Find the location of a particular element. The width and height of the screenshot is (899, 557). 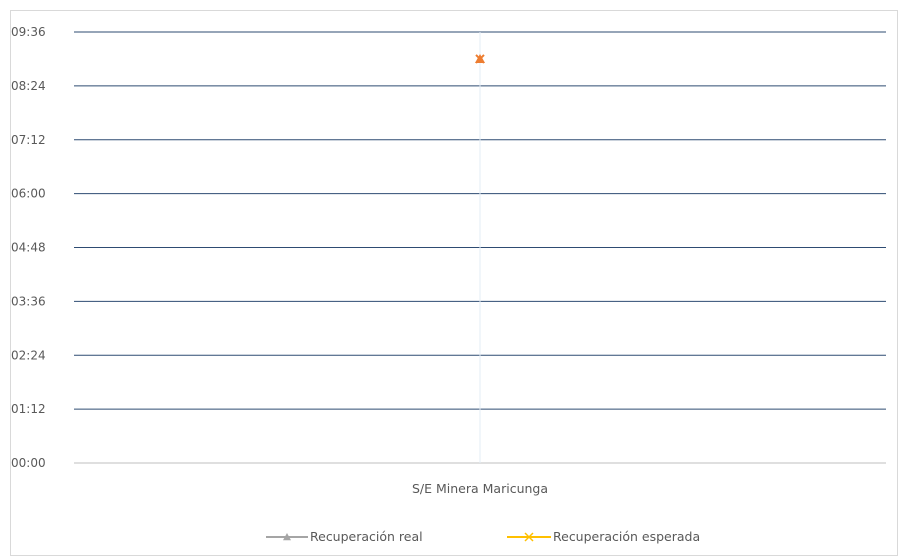

y-tick-label: 02:24 is located at coordinates (28, 355).